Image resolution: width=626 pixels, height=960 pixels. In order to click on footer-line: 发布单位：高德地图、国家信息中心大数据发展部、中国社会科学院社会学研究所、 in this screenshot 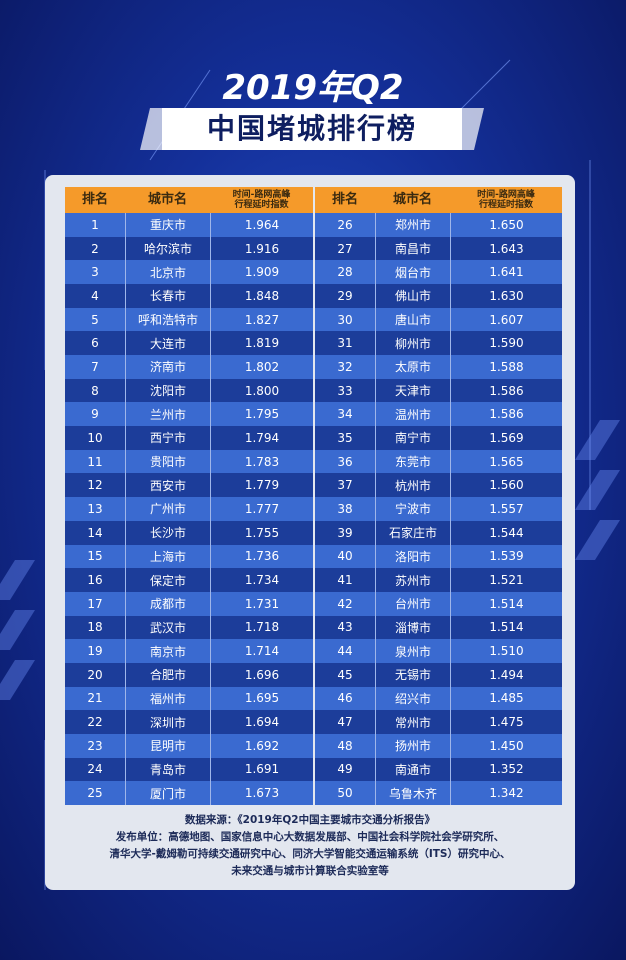, I will do `click(310, 837)`.